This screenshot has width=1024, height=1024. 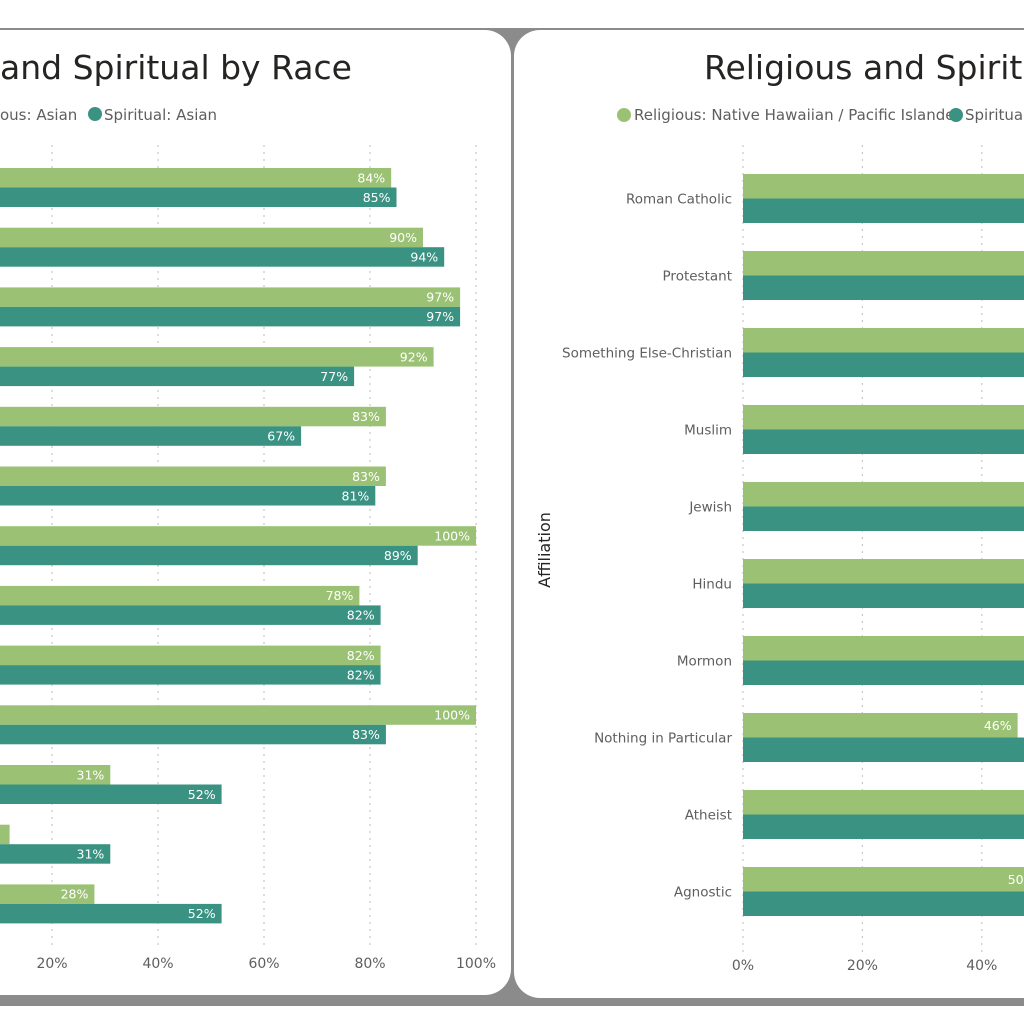 What do you see at coordinates (424, 256) in the screenshot?
I see `data-label: 94%` at bounding box center [424, 256].